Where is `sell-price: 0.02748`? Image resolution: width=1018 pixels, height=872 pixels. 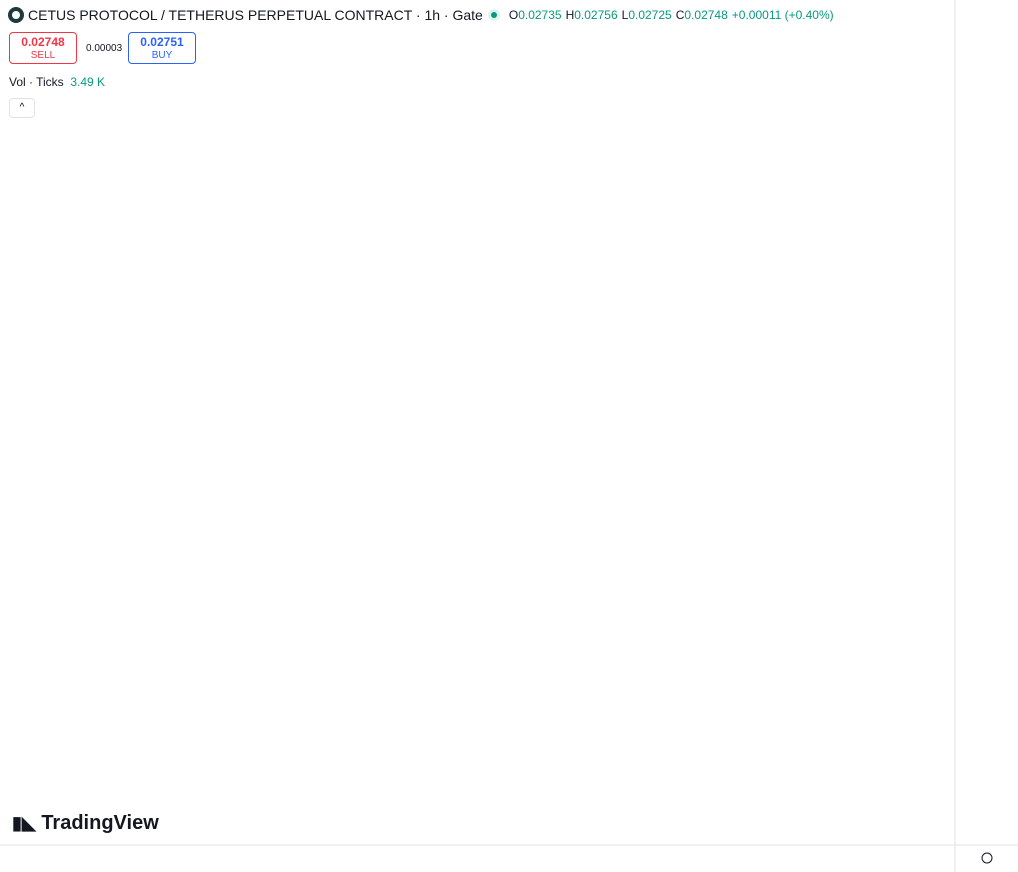
sell-price: 0.02748 is located at coordinates (43, 42).